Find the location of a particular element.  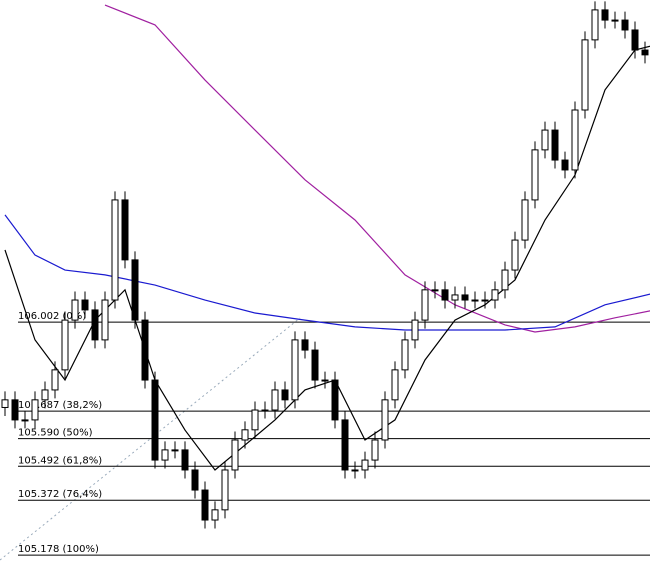

fib-label: 105.590 (50%) is located at coordinates (55, 433).